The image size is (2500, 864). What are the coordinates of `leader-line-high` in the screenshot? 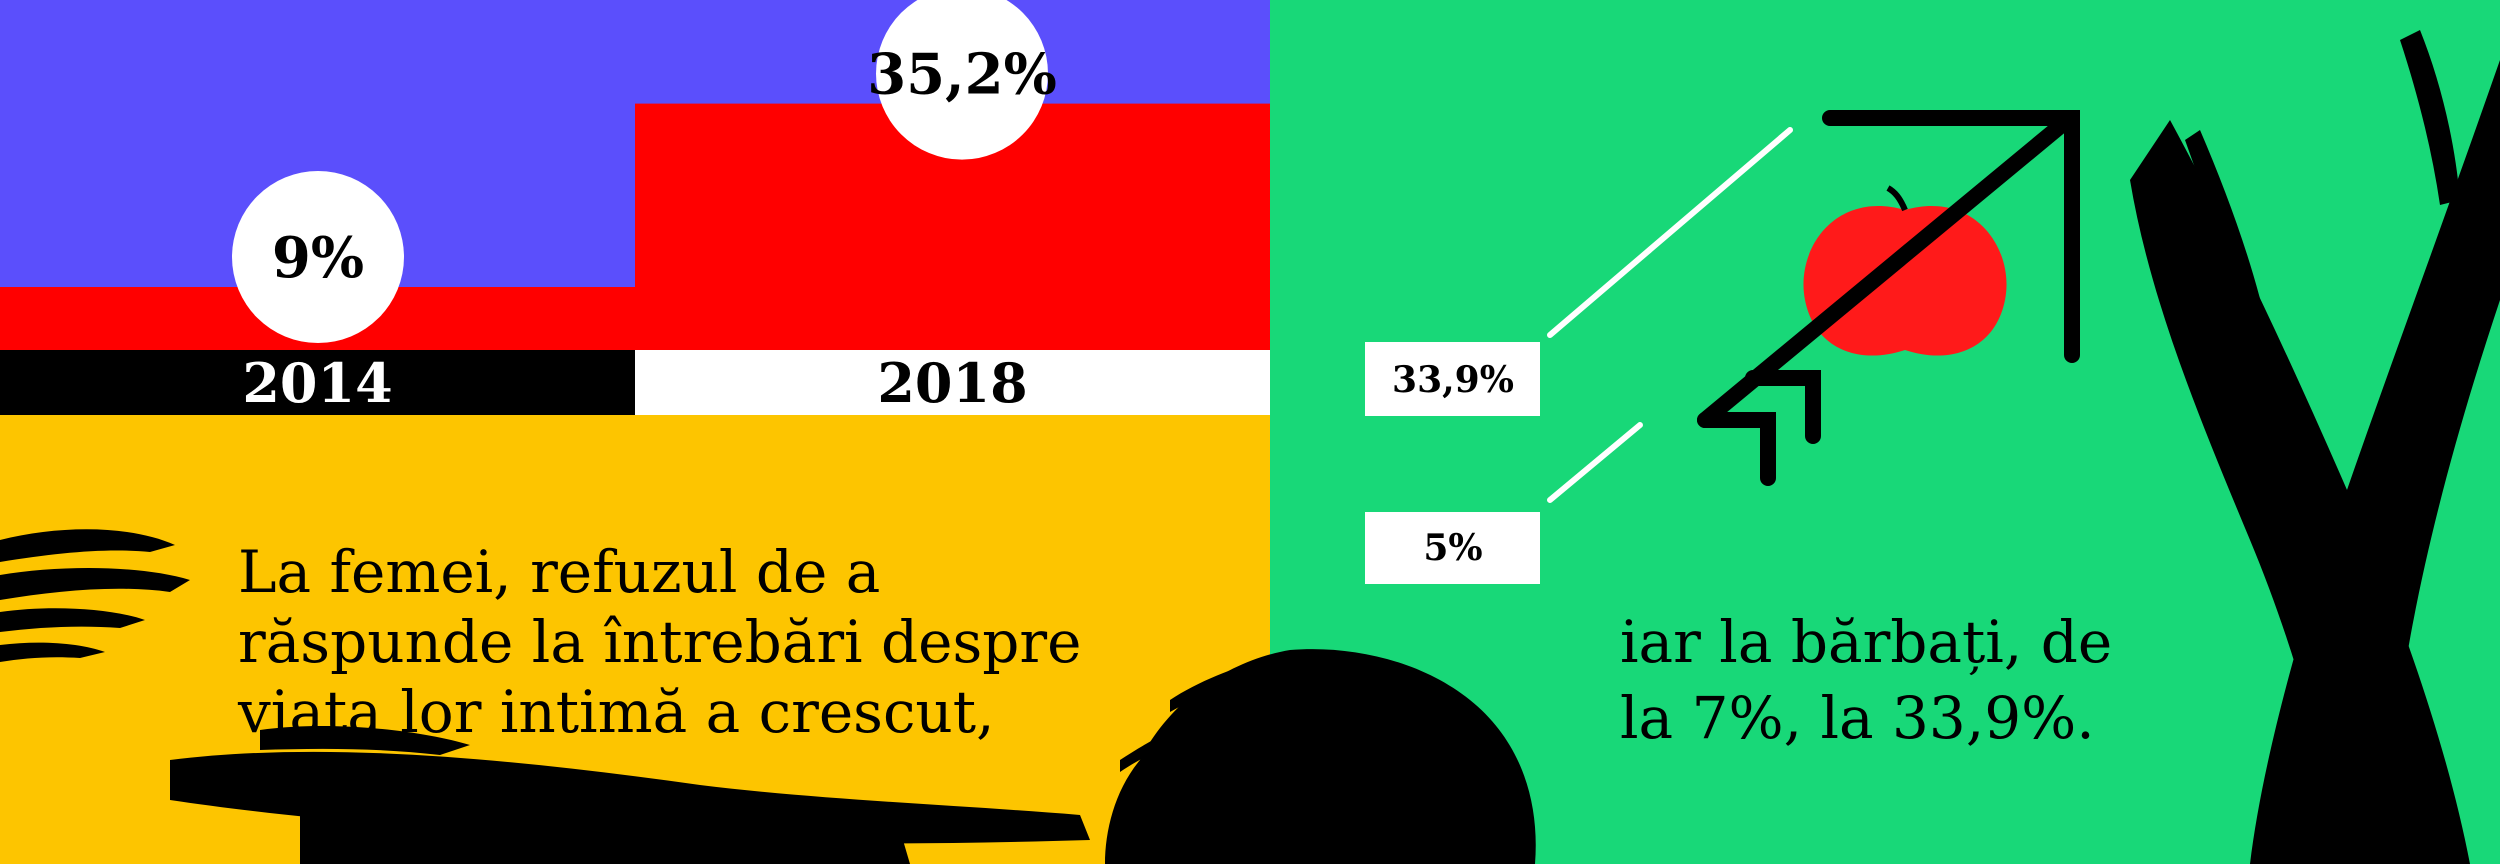 It's located at (1670, 232).